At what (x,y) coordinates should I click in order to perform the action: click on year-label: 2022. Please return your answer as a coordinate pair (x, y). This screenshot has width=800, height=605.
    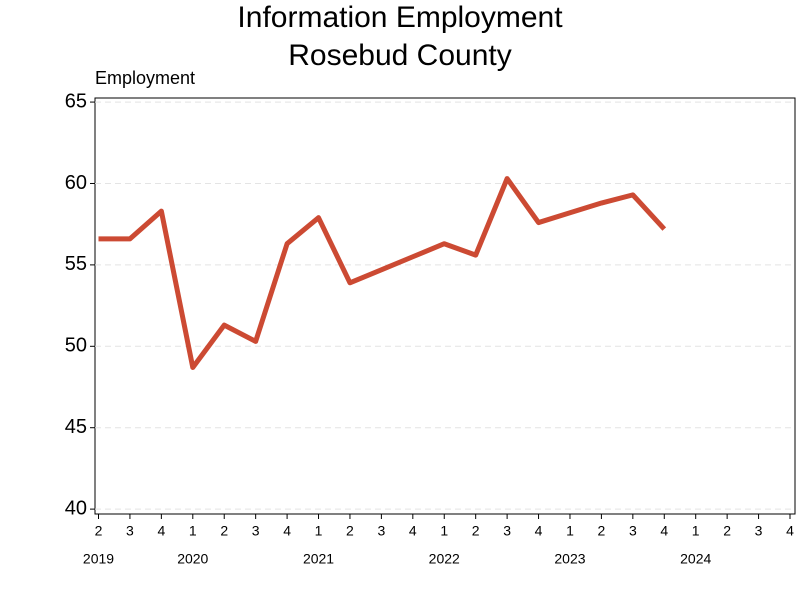
    Looking at the image, I should click on (444, 559).